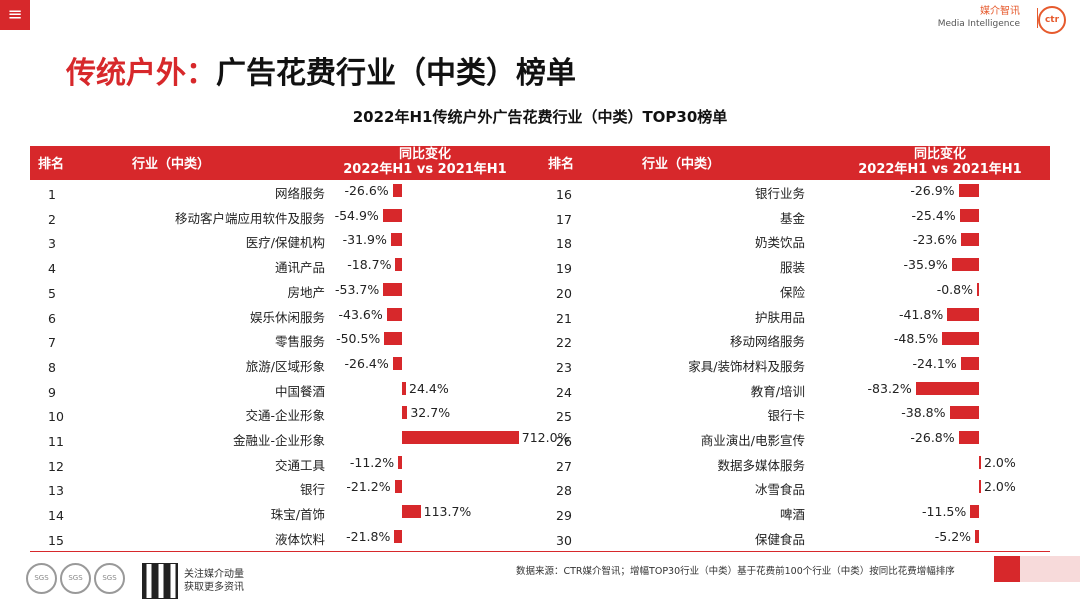  What do you see at coordinates (312, 490) in the screenshot?
I see `industry-name: 银行` at bounding box center [312, 490].